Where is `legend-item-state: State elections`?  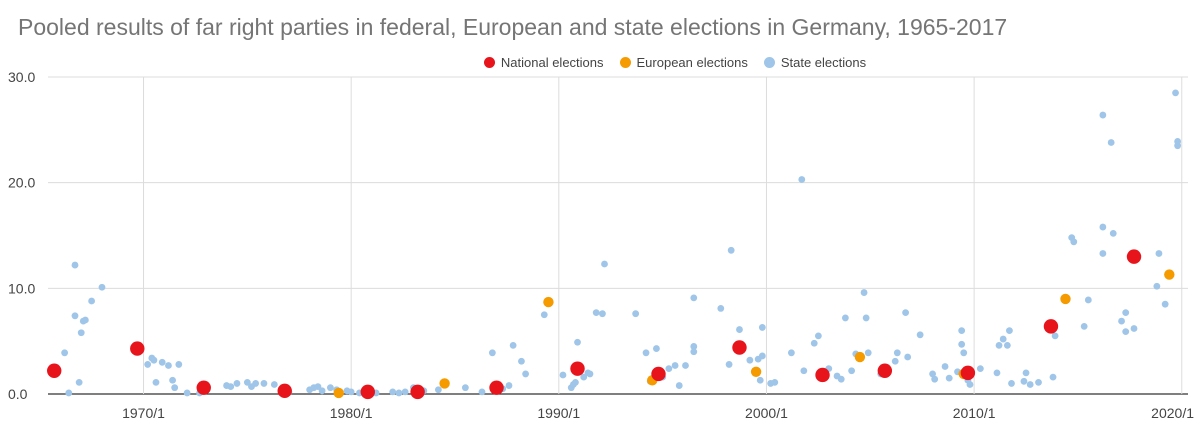
legend-item-state: State elections is located at coordinates (814, 62).